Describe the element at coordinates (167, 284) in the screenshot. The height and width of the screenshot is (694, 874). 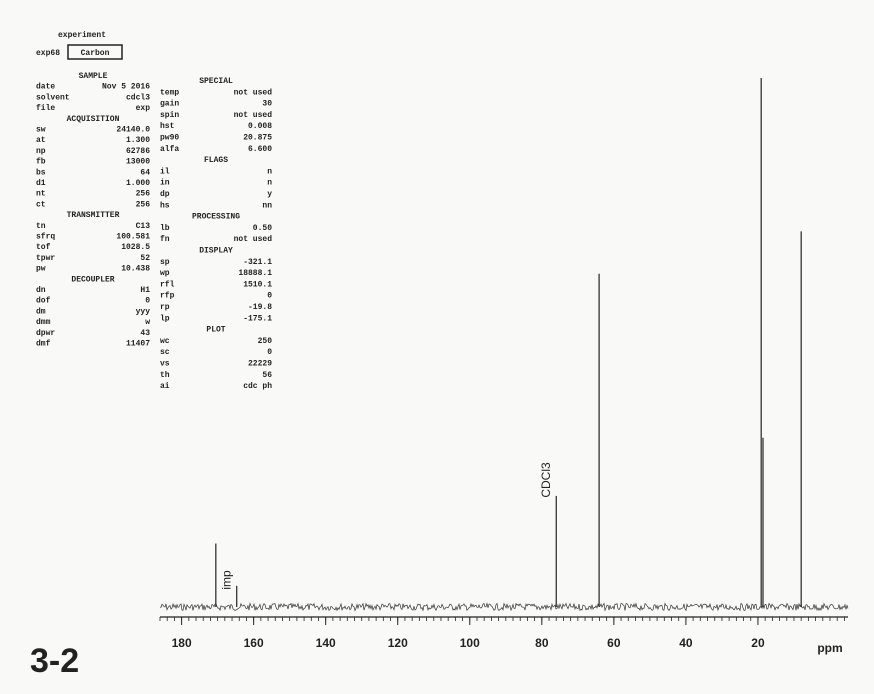
I see `param-key: rfl` at that location.